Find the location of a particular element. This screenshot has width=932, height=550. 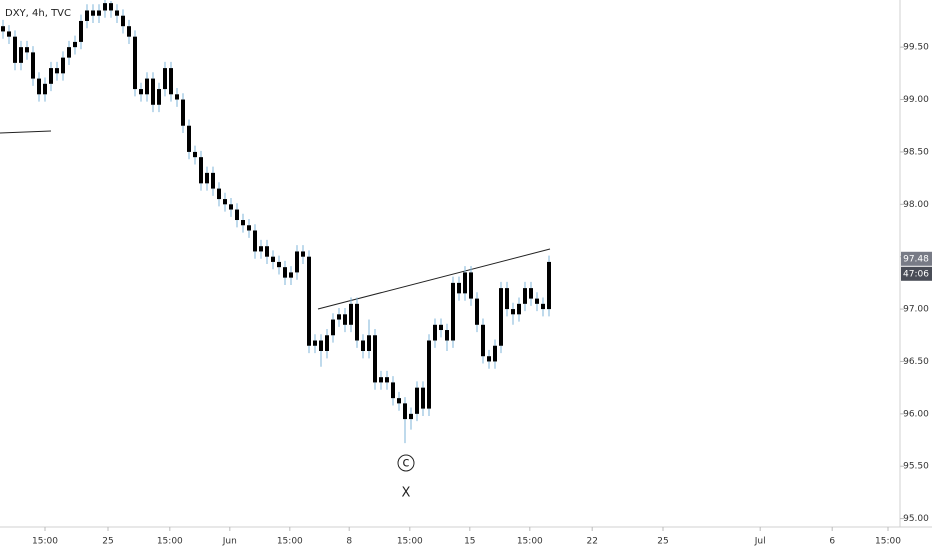

x-tick-label: Jul is located at coordinates (760, 542).